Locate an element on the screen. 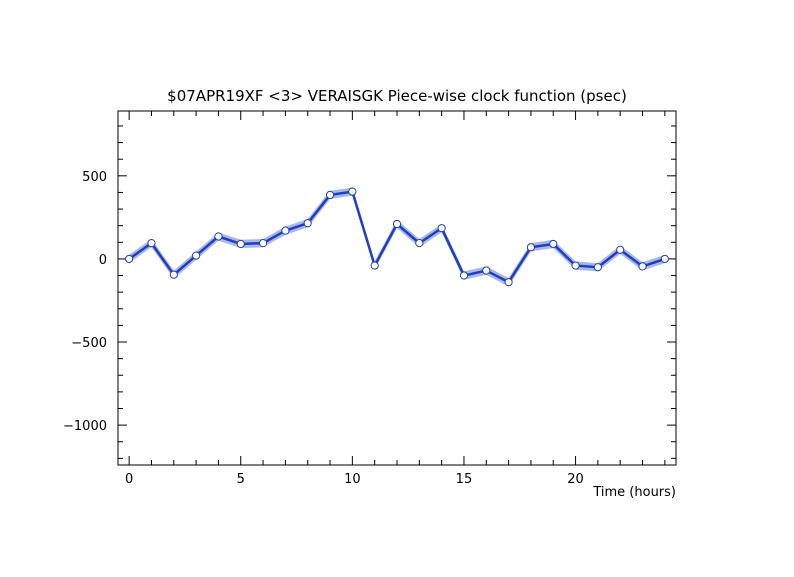  y-tick-label: 0 is located at coordinates (103, 260).